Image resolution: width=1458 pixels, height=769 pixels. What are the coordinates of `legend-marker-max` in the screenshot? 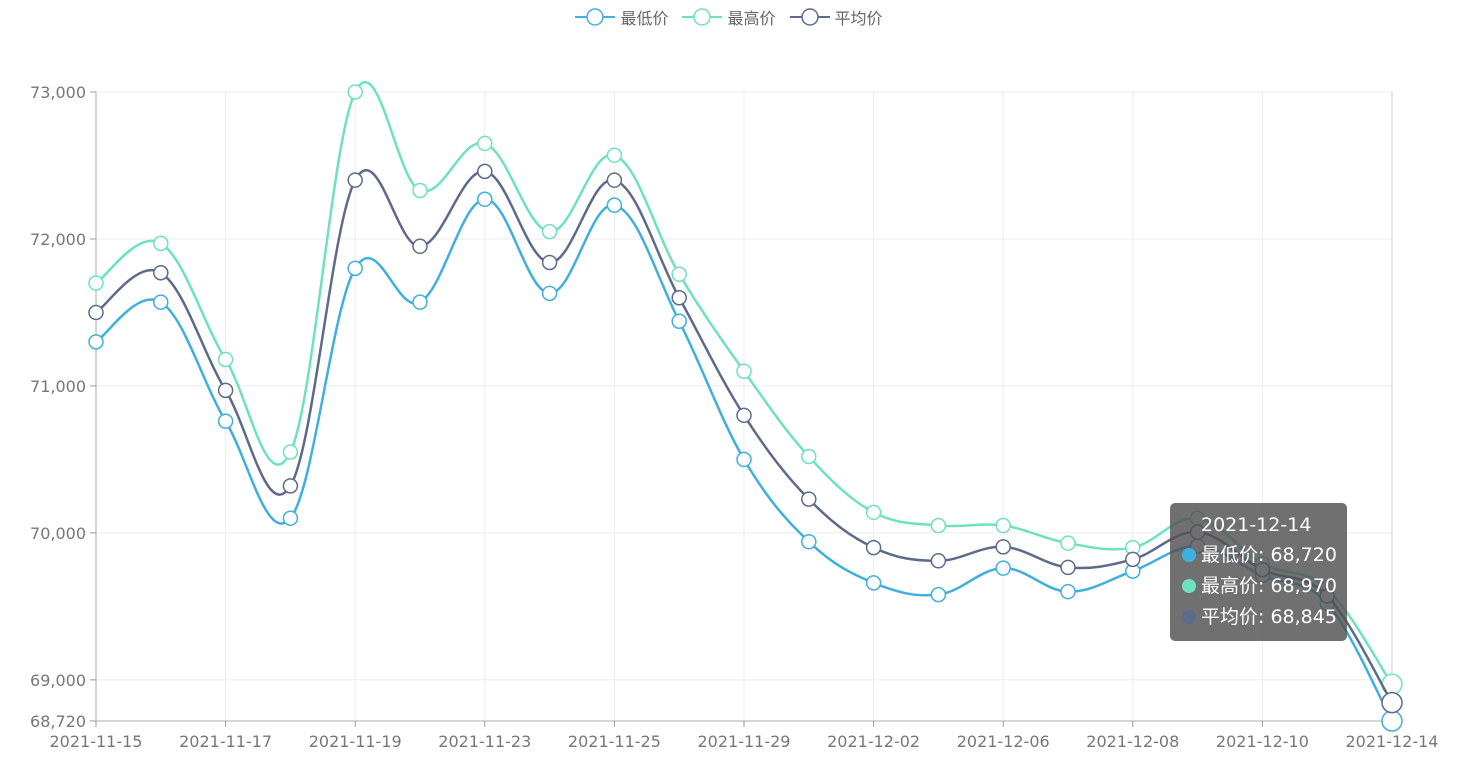 It's located at (702, 17).